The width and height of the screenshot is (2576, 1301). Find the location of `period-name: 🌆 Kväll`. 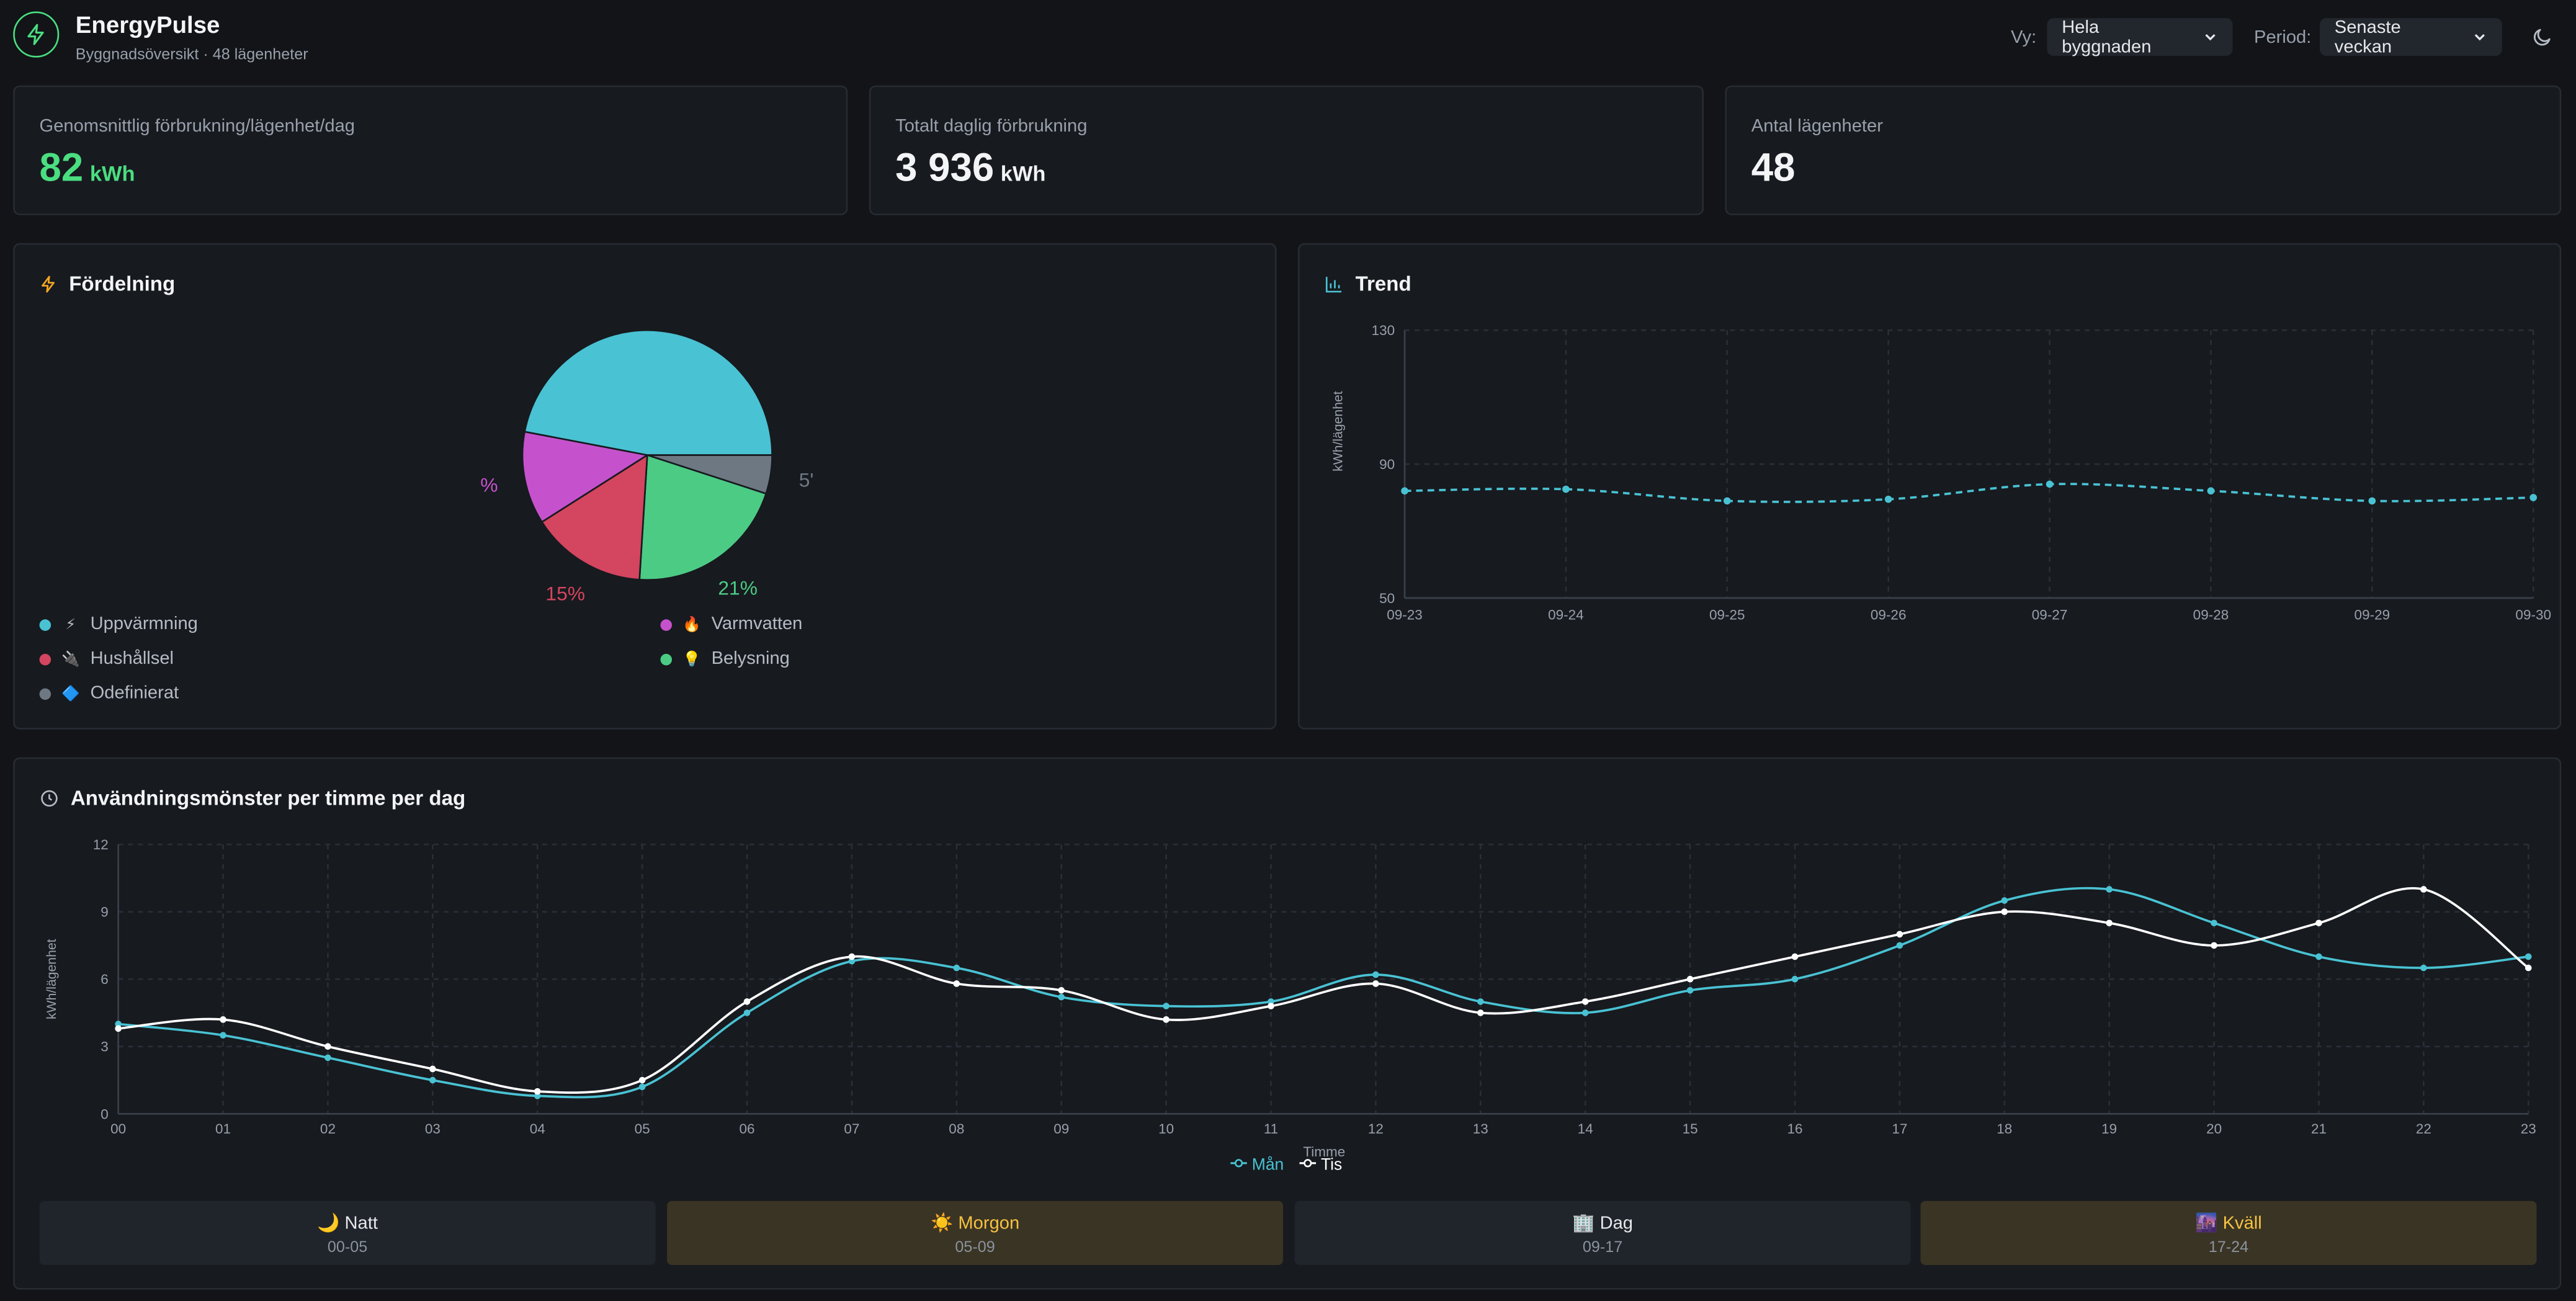

period-name: 🌆 Kväll is located at coordinates (2229, 1223).